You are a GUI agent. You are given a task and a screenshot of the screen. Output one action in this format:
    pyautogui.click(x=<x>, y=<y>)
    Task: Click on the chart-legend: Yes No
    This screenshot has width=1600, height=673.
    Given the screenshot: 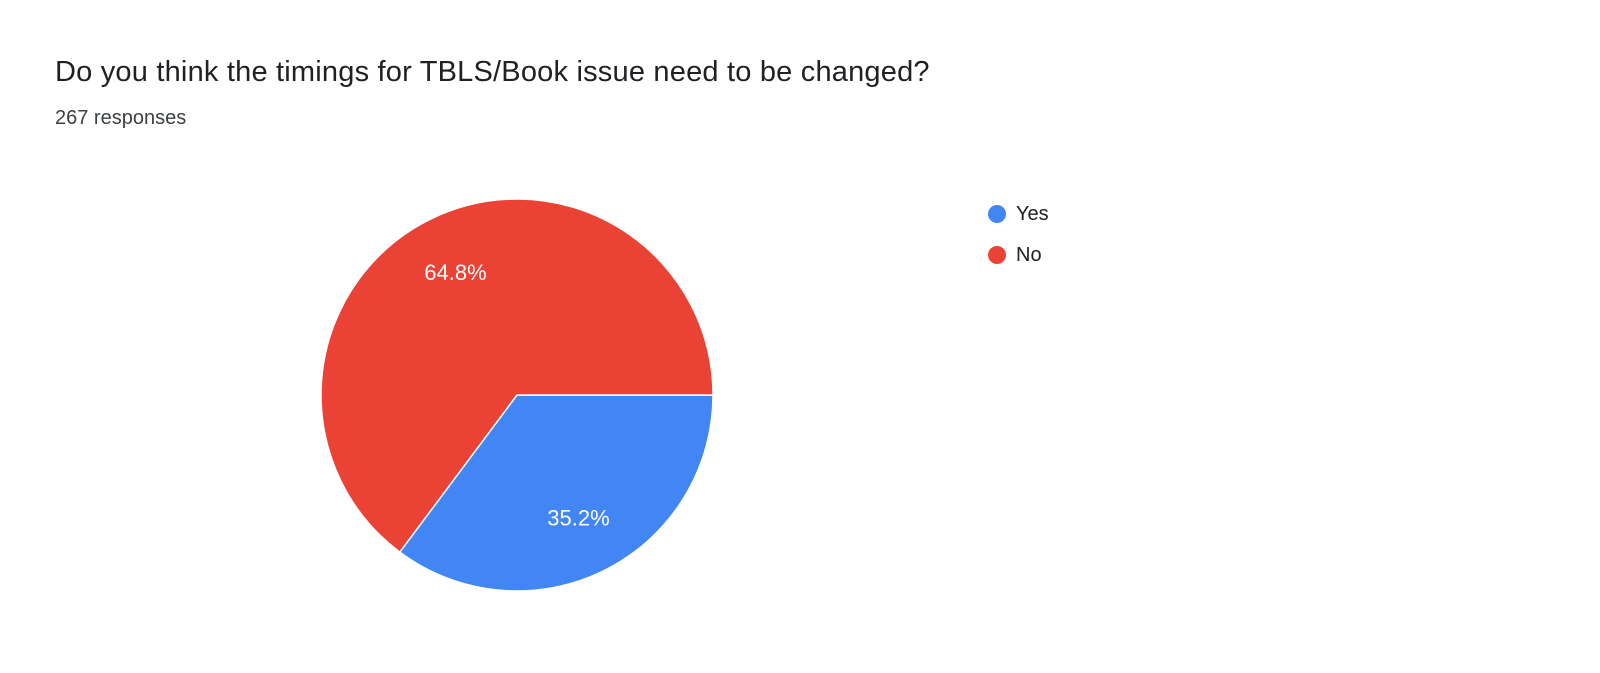 What is the action you would take?
    pyautogui.click(x=1018, y=243)
    